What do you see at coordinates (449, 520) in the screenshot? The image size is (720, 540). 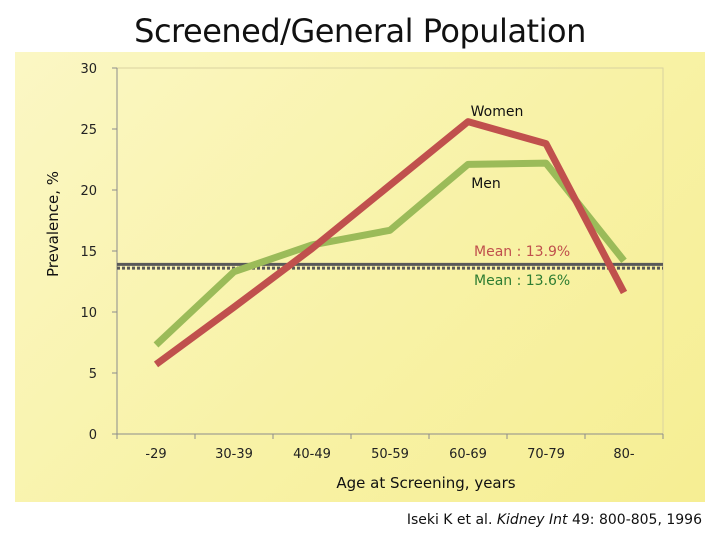 I see `citation-authors: Iseki K et al.` at bounding box center [449, 520].